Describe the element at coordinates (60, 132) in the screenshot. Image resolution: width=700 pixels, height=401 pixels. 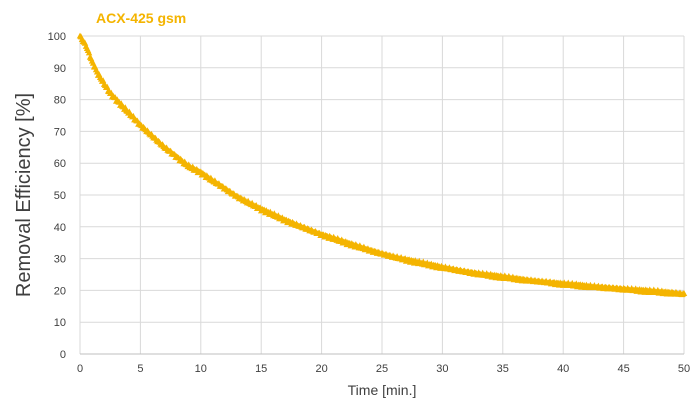
I see `y-tick-label: 70` at that location.